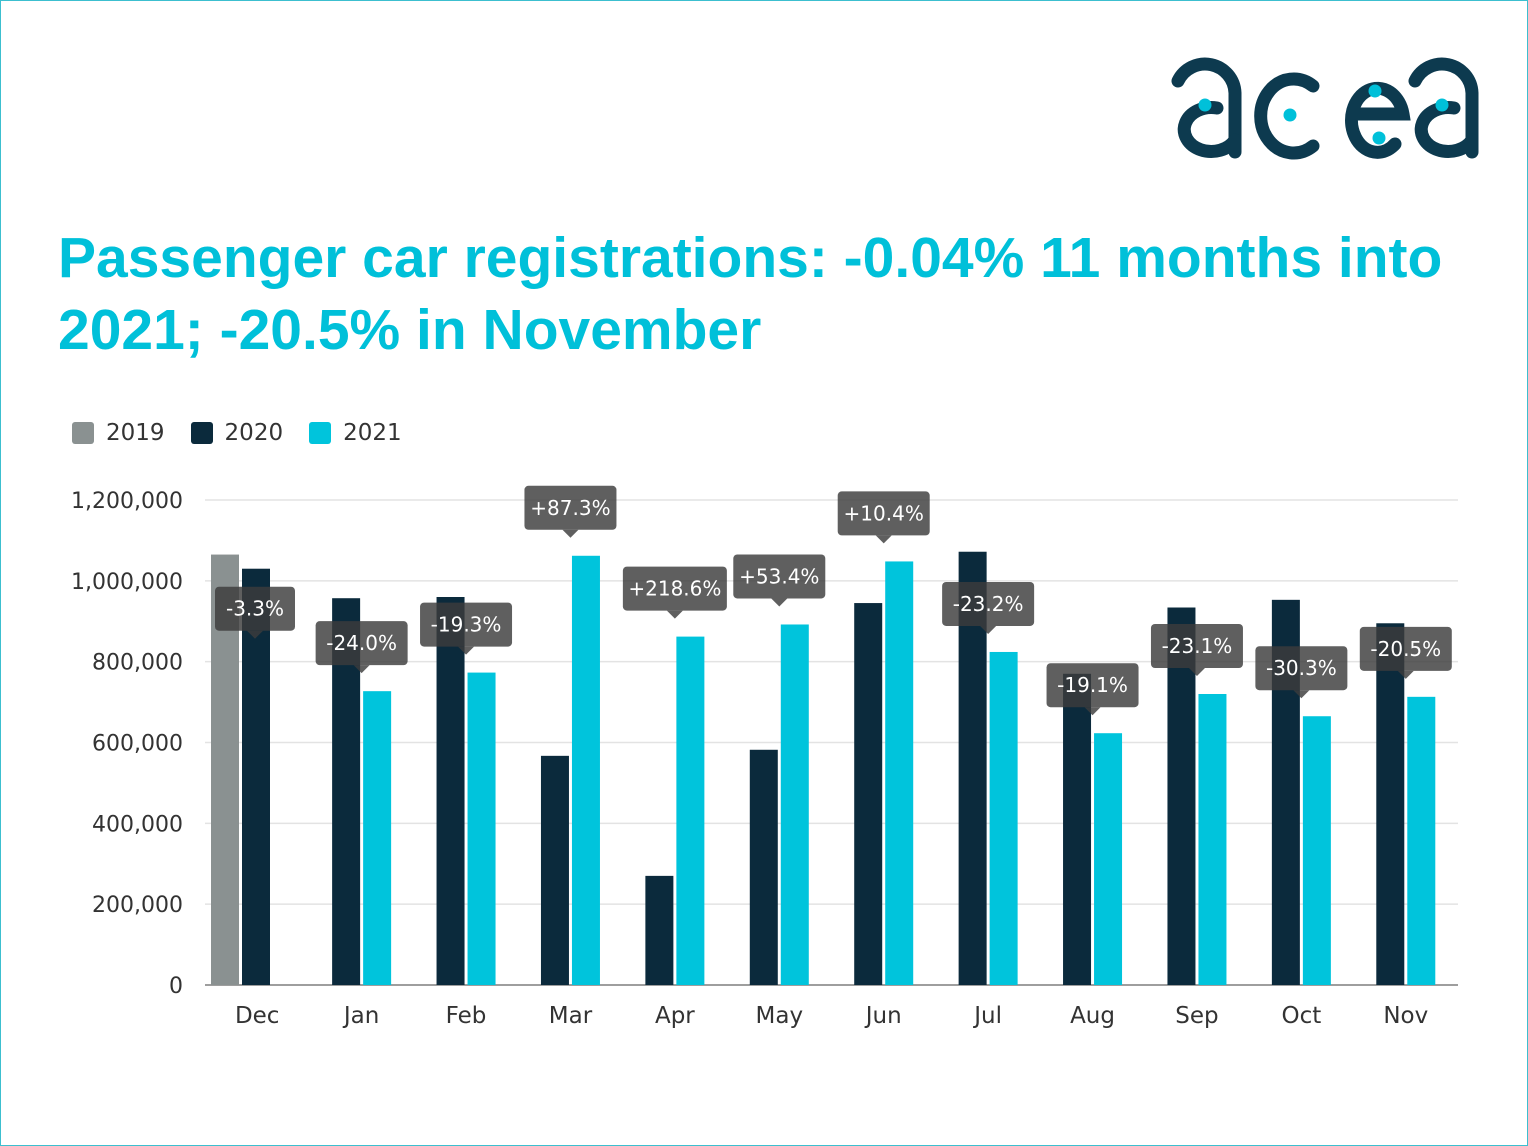 This screenshot has height=1146, width=1528. I want to click on y-tick-label: 600,000, so click(137, 744).